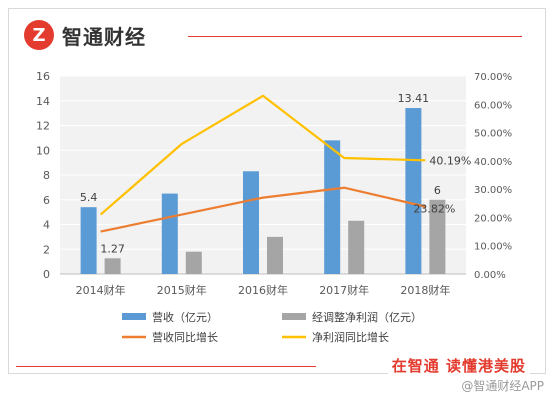 This screenshot has height=400, width=554. What do you see at coordinates (493, 190) in the screenshot?
I see `y-right-tick-label: 30.00%` at bounding box center [493, 190].